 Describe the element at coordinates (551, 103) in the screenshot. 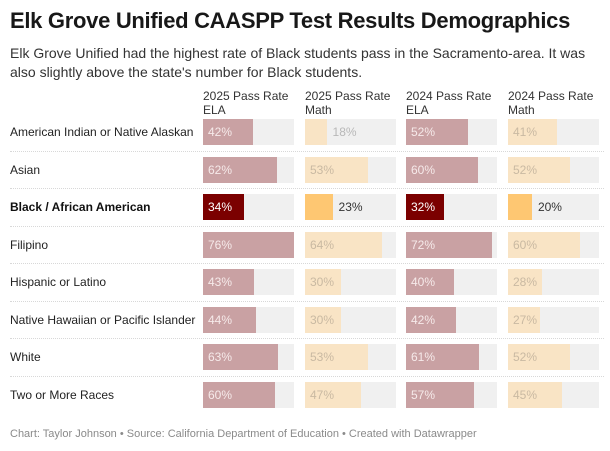

I see `column-header: 2024 Pass Rate Math` at that location.